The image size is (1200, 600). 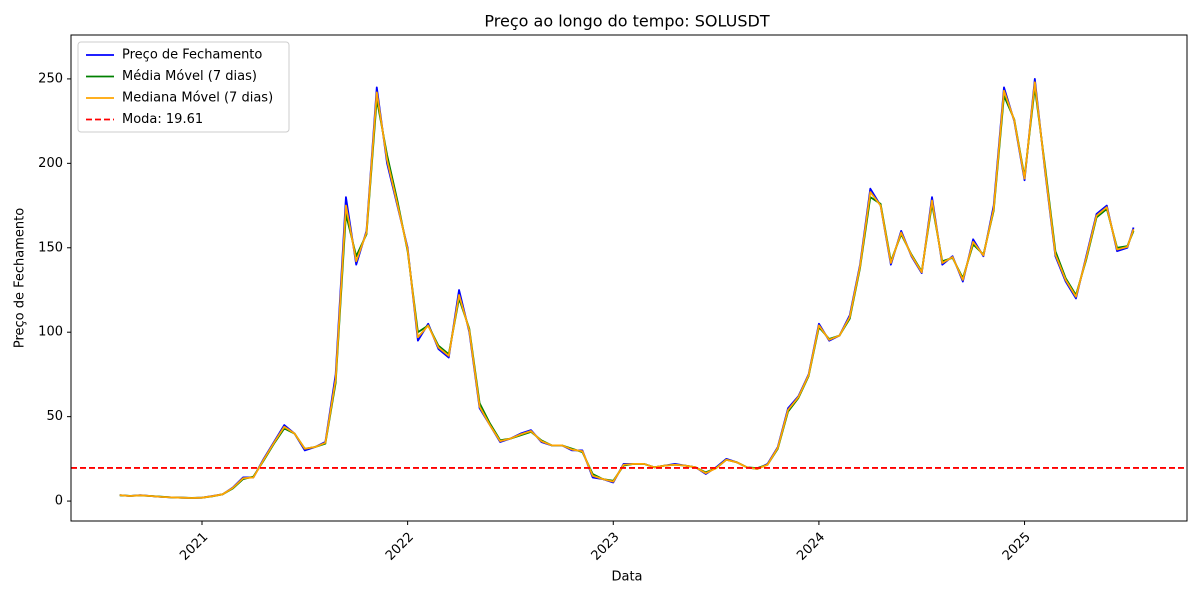 What do you see at coordinates (54, 416) in the screenshot?
I see `y-tick-label: 50` at bounding box center [54, 416].